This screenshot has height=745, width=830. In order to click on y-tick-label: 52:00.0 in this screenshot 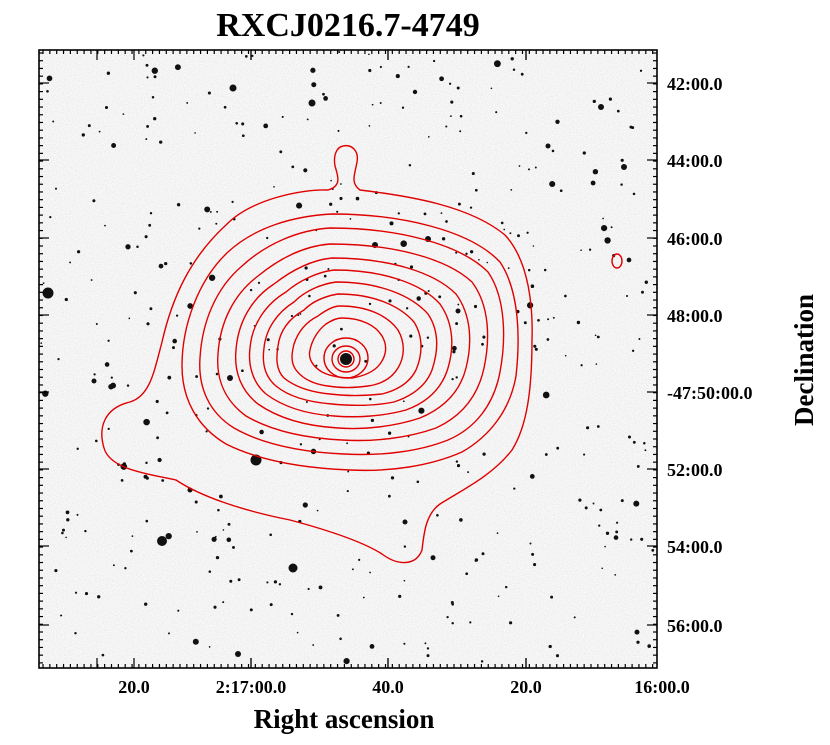, I will do `click(695, 470)`.